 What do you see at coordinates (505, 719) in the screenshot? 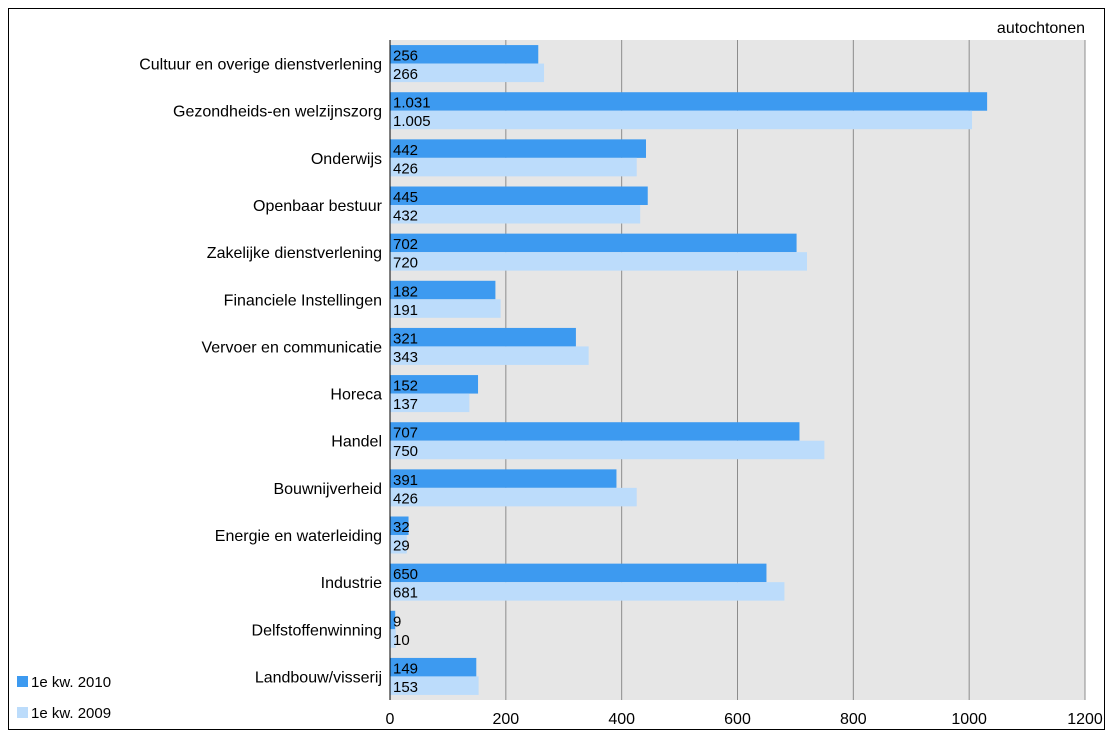
I see `x-tick-label: 200` at bounding box center [505, 719].